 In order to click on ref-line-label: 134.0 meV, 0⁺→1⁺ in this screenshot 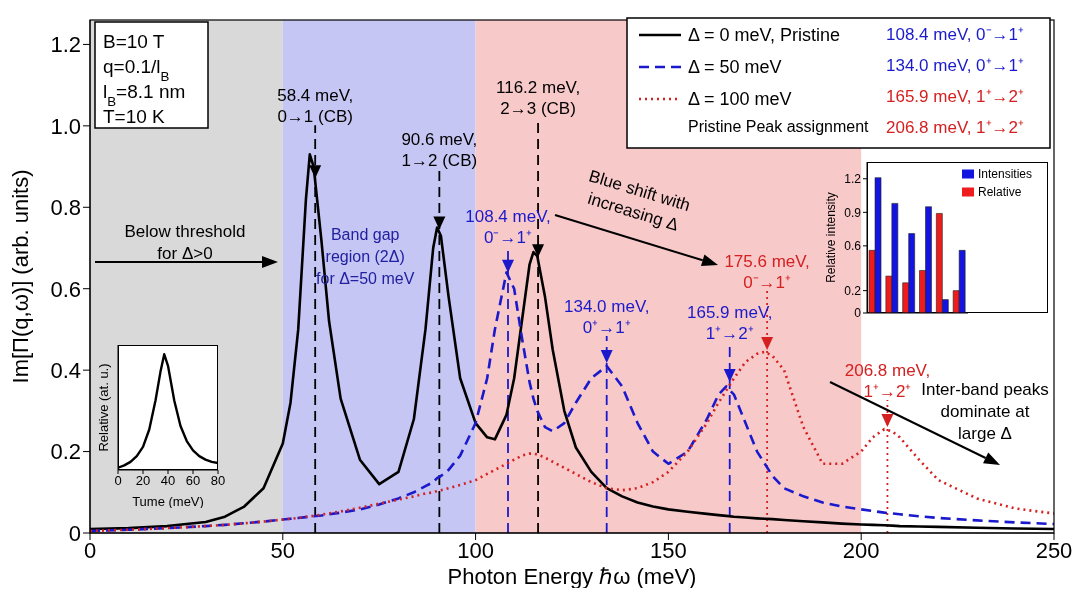, I will do `click(607, 317)`.